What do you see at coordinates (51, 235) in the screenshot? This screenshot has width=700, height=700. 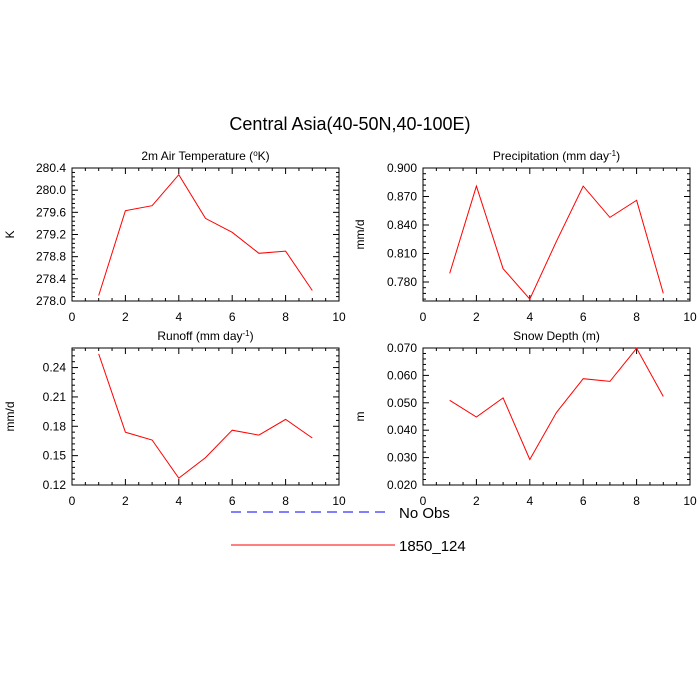 I see `y-tick-label: 279.2` at bounding box center [51, 235].